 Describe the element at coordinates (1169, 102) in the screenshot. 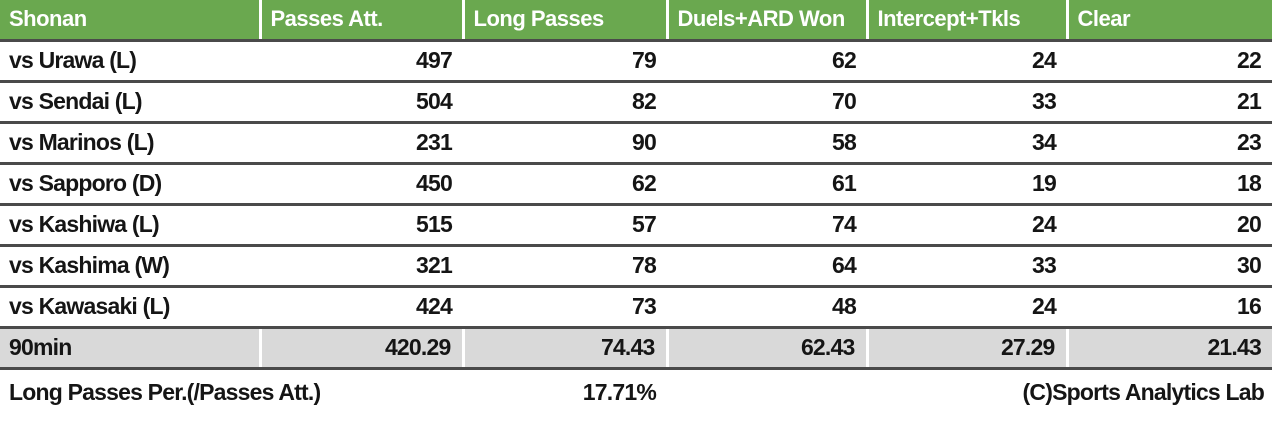

I see `cell-clear: 21` at that location.